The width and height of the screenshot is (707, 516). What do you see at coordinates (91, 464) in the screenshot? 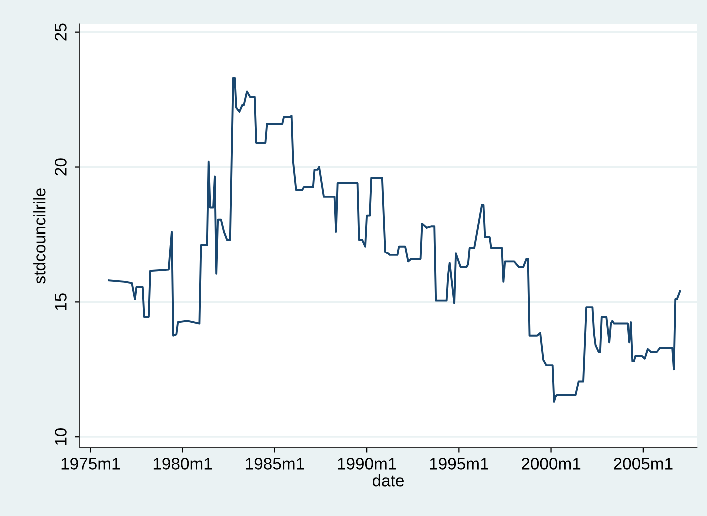
I see `x-tick-label: 1975m1` at bounding box center [91, 464].